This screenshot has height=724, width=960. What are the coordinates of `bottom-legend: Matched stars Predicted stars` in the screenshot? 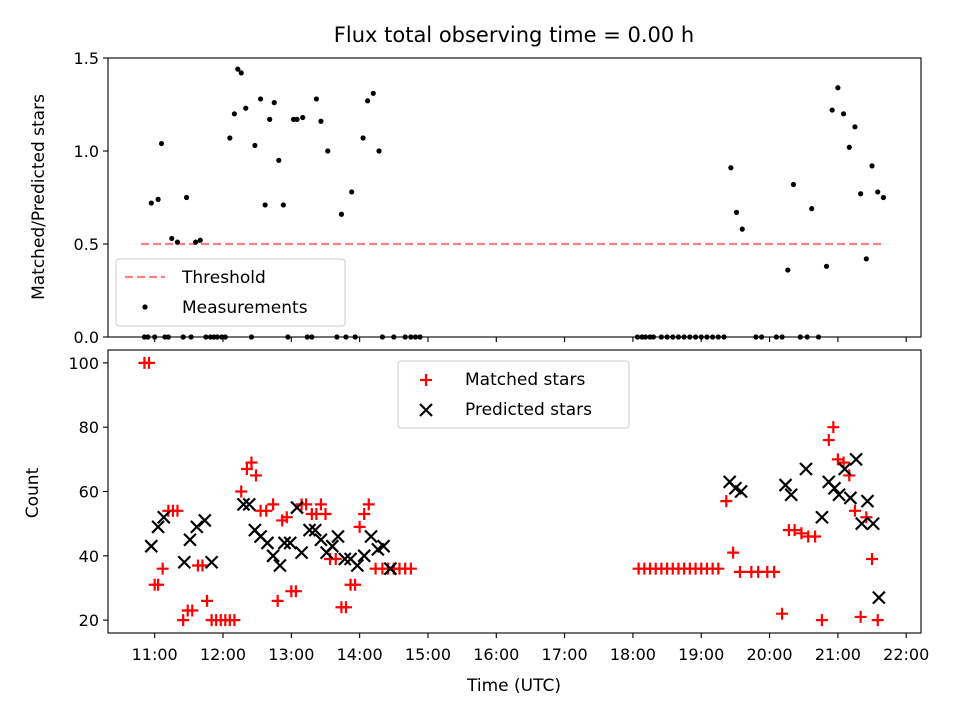 It's located at (513, 394).